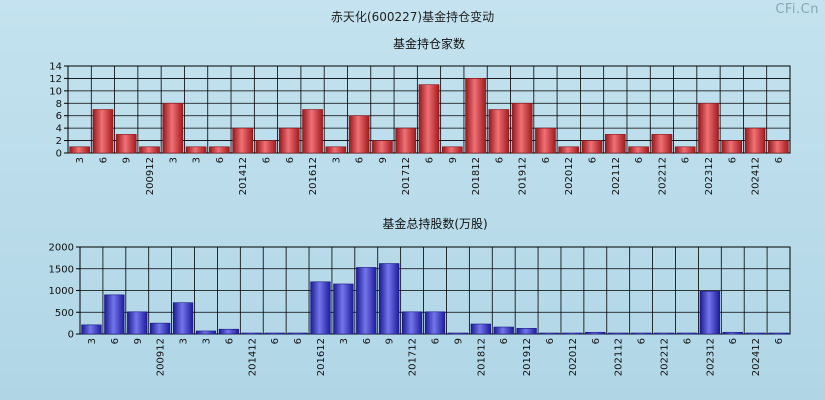 This screenshot has width=825, height=400. What do you see at coordinates (59, 104) in the screenshot?
I see `ytick-label: 8` at bounding box center [59, 104].